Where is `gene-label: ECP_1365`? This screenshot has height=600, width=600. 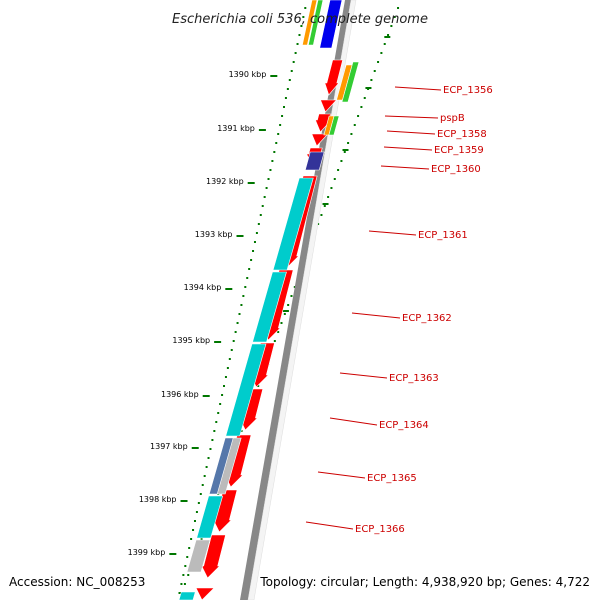 gene-label: ECP_1365 is located at coordinates (392, 478).